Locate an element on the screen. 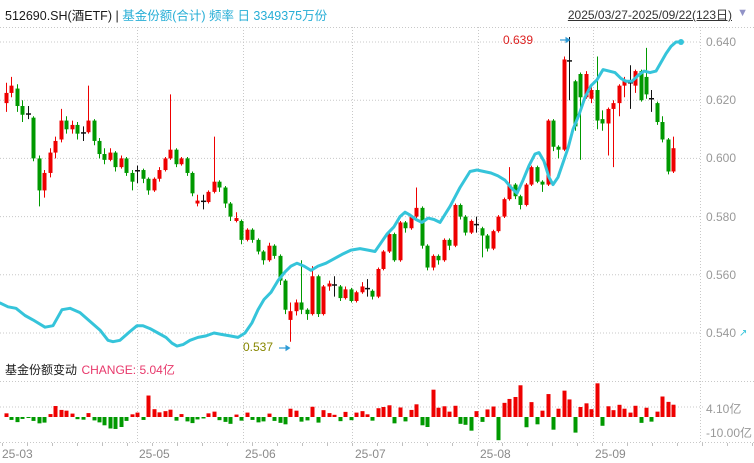 The image size is (754, 463). price-tick-0620: 0.620 is located at coordinates (721, 100).